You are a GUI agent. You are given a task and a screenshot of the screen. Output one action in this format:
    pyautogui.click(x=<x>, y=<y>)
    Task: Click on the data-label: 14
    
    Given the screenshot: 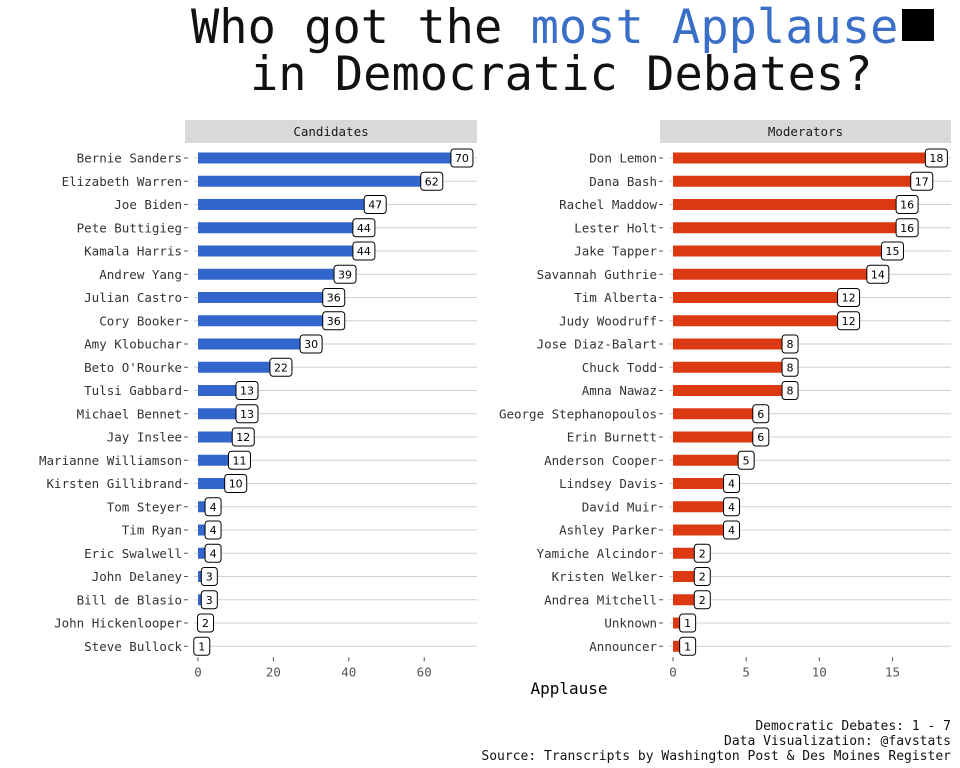 What is the action you would take?
    pyautogui.click(x=878, y=274)
    